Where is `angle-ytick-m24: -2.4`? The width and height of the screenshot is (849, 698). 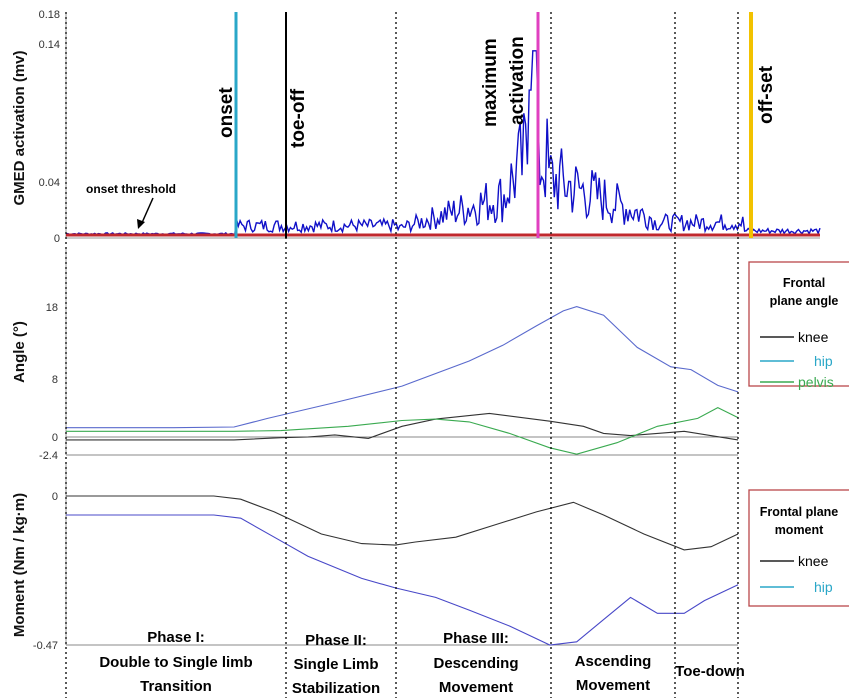 angle-ytick-m24: -2.4 is located at coordinates (48, 456).